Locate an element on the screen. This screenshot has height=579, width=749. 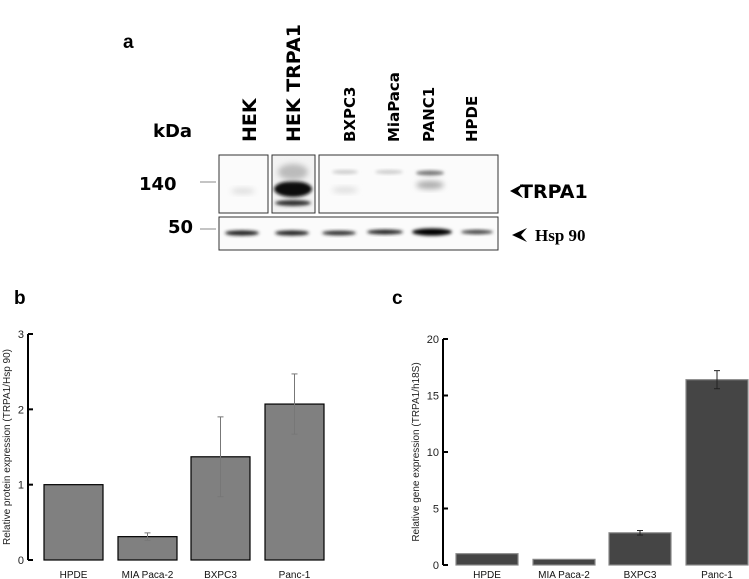
y-tick-label: 2 is located at coordinates (21, 410).